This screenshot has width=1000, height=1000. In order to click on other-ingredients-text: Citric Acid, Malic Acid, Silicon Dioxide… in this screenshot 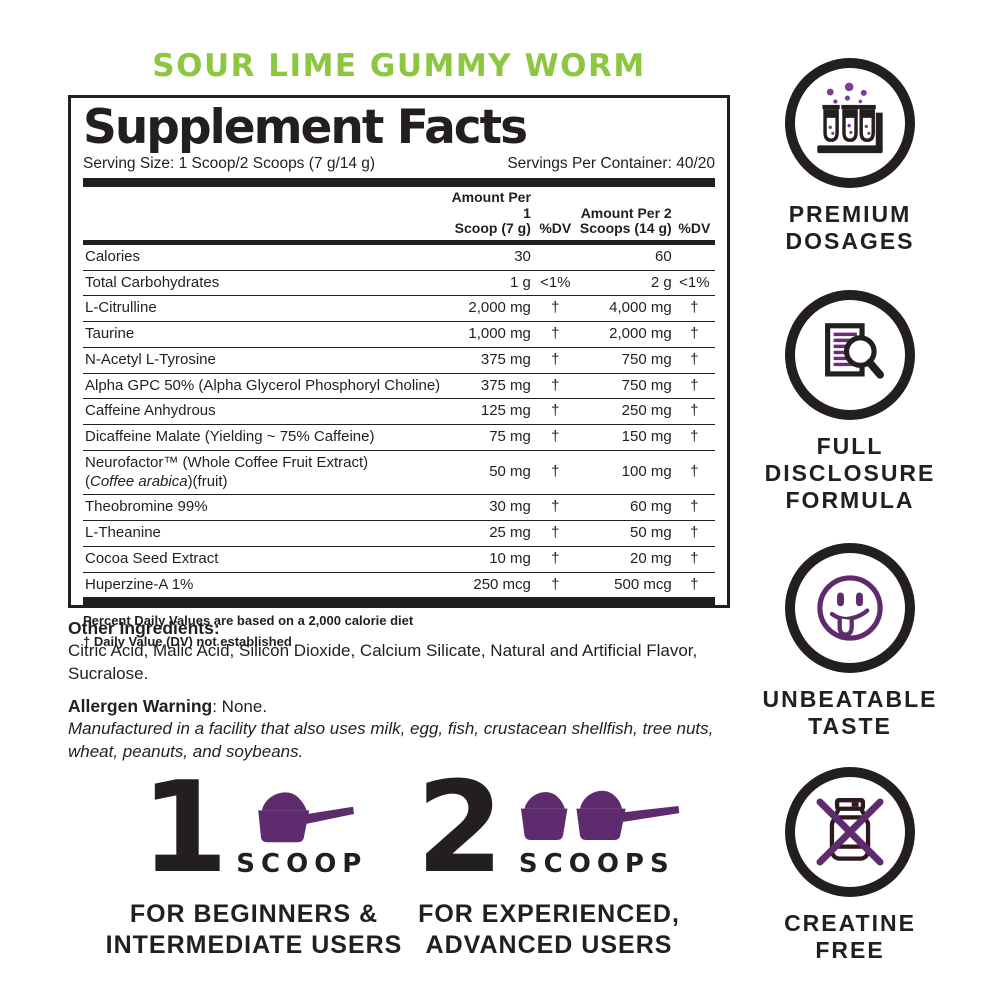, I will do `click(383, 662)`.